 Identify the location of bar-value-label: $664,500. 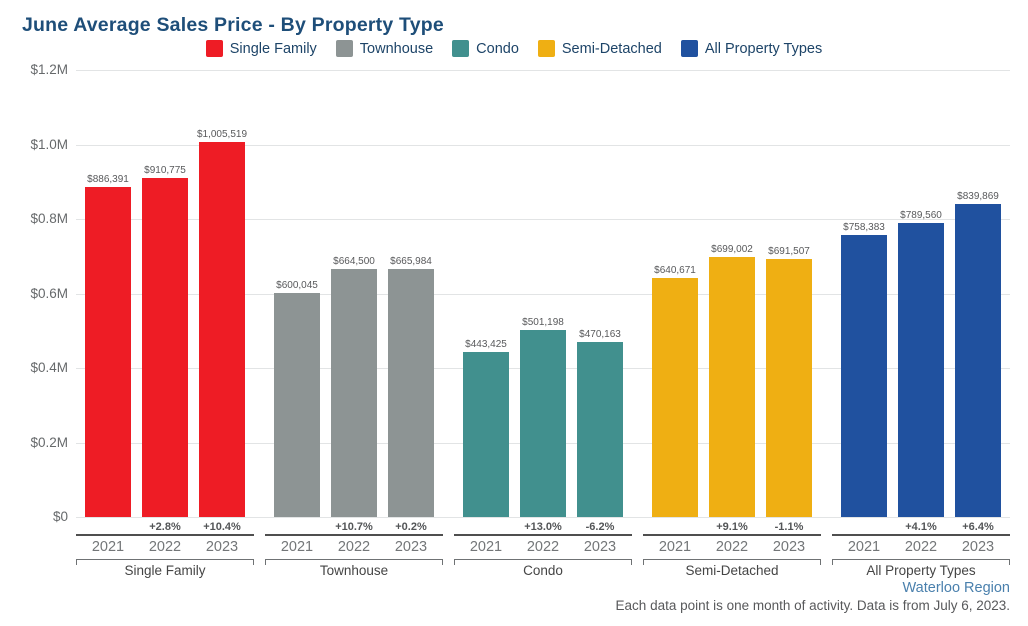
(354, 262).